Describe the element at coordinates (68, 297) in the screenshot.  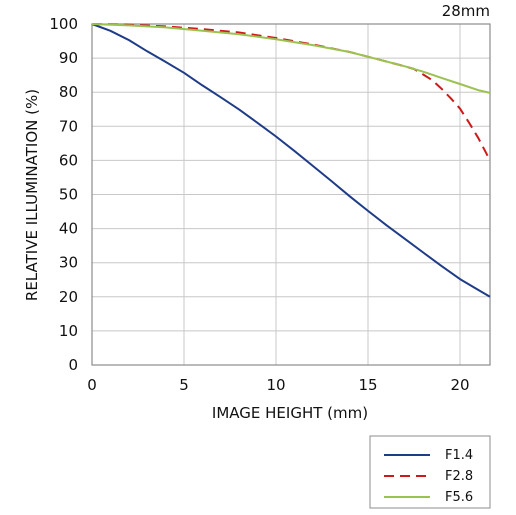
I see `y-tick-label: 20` at that location.